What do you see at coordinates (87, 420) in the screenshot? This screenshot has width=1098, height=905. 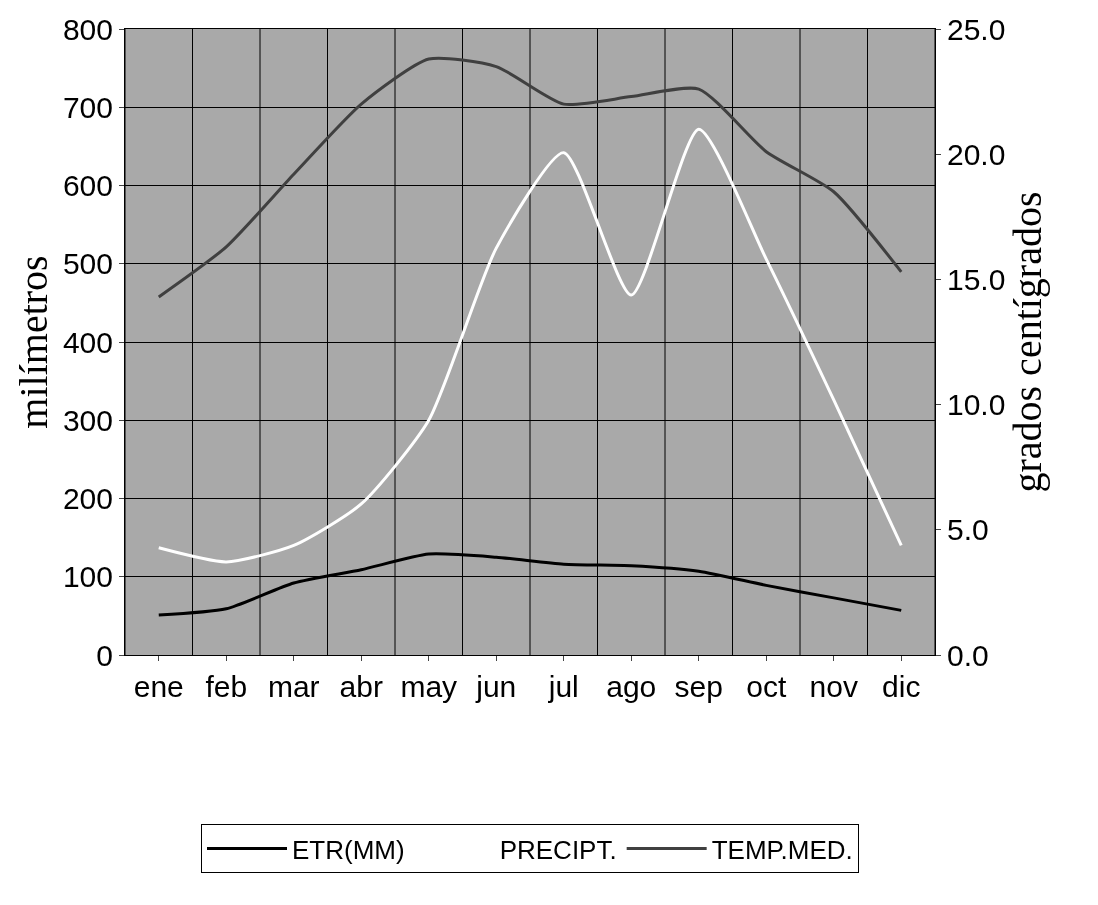 I see `y-tick-label: 300` at bounding box center [87, 420].